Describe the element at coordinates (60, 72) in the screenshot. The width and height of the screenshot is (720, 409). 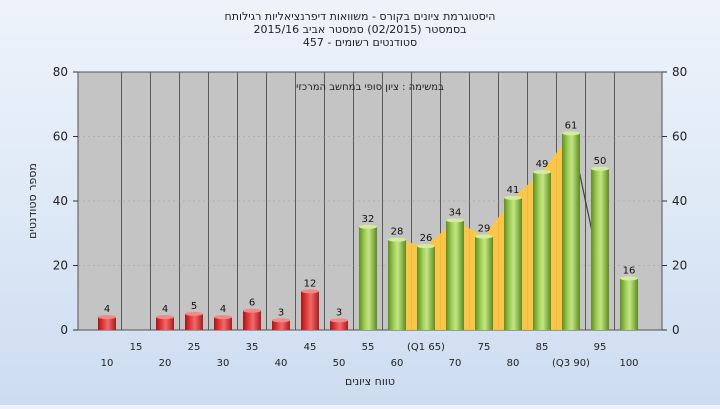
I see `y-tick-label-left: 80` at that location.